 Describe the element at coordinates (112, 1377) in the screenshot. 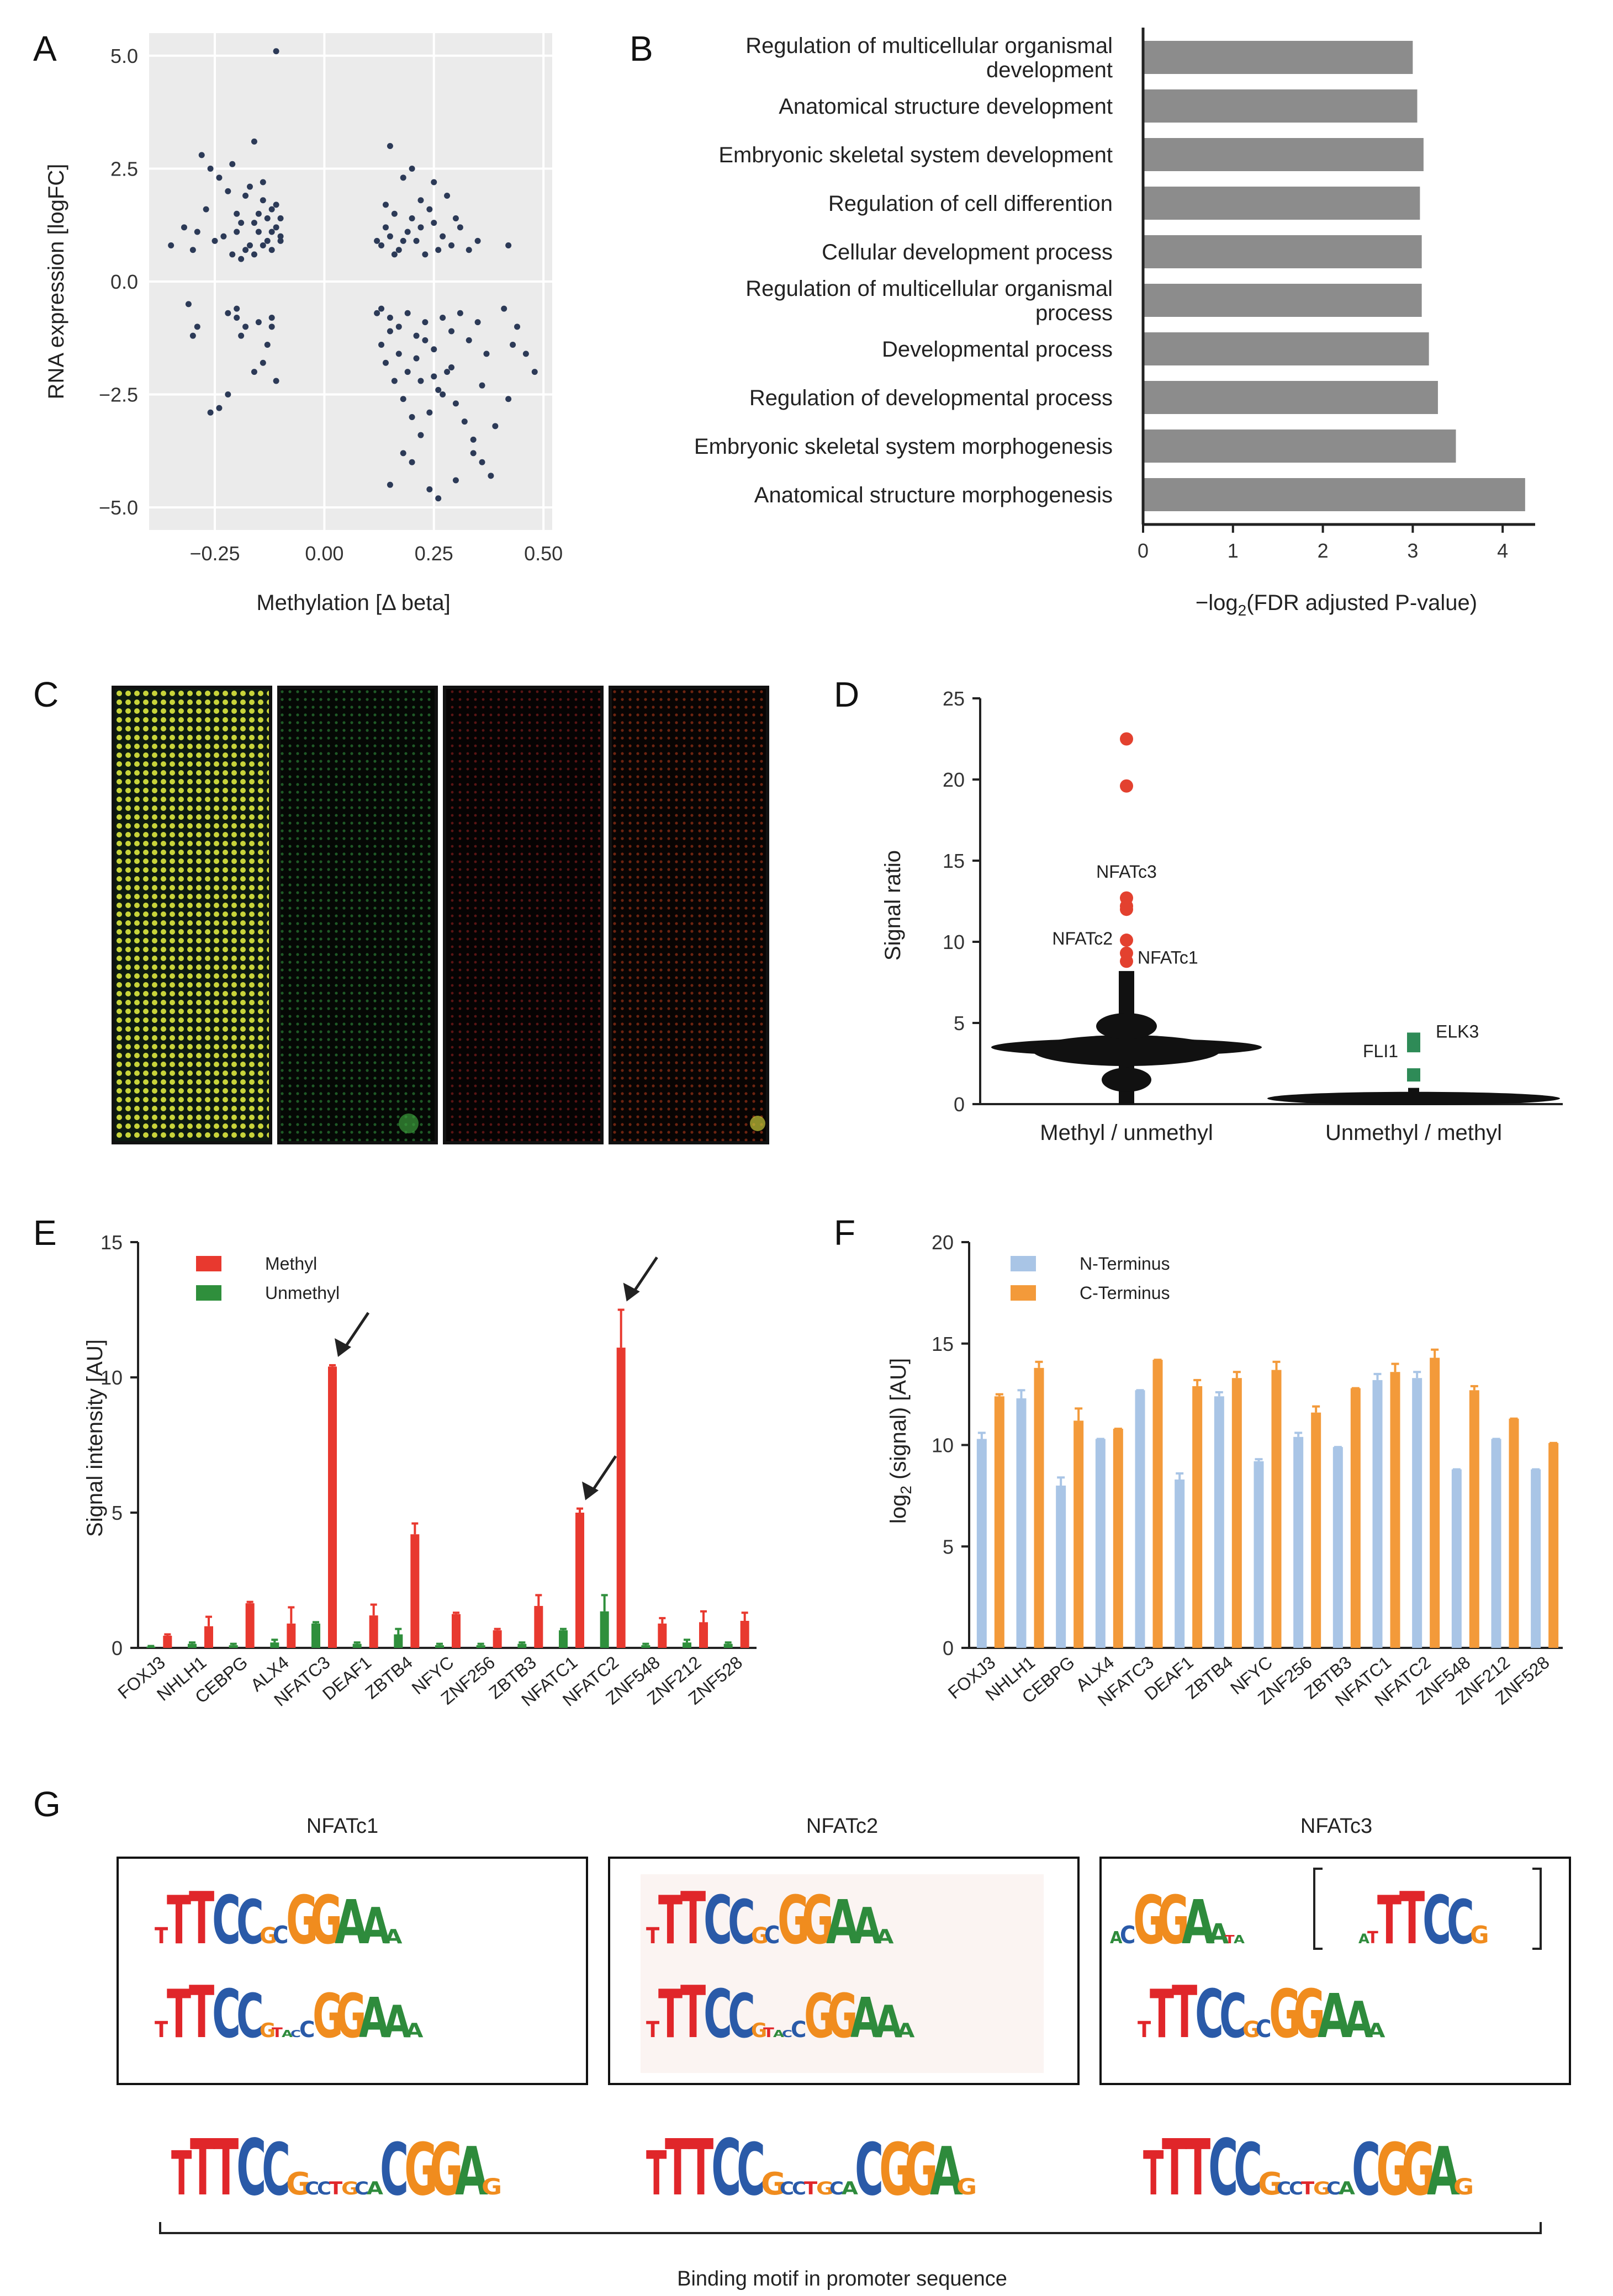

I see `y-tick-label: 10` at that location.